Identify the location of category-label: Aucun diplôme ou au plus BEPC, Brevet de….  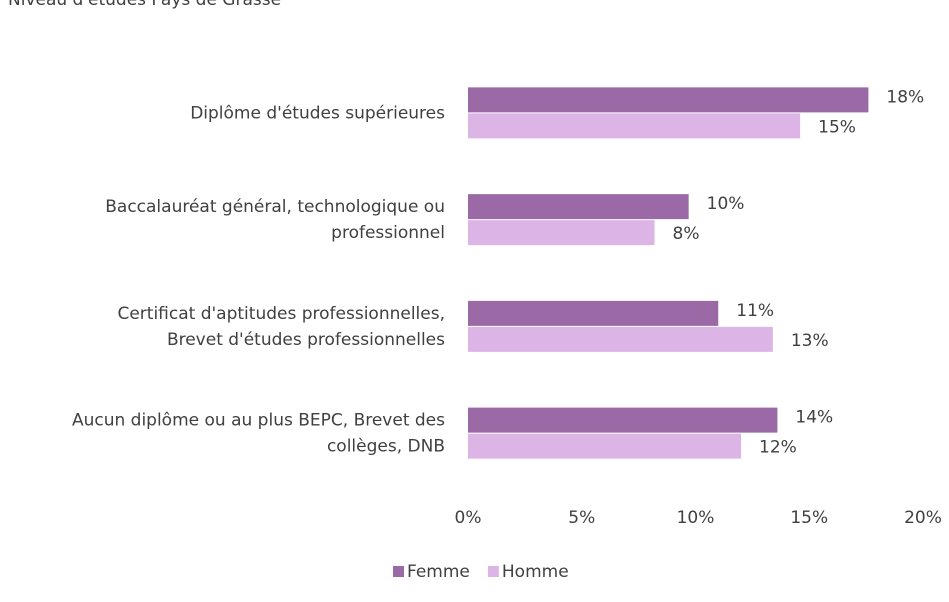
(258, 434).